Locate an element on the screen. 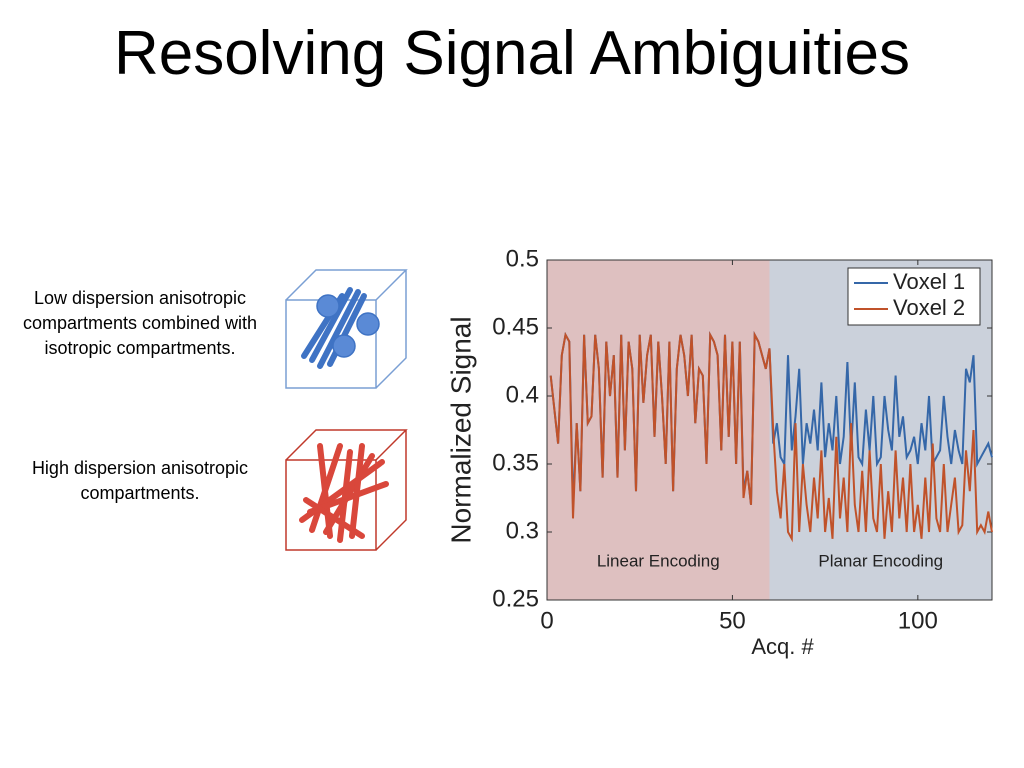 The height and width of the screenshot is (768, 1024). legend-label: Voxel 1 is located at coordinates (929, 281).